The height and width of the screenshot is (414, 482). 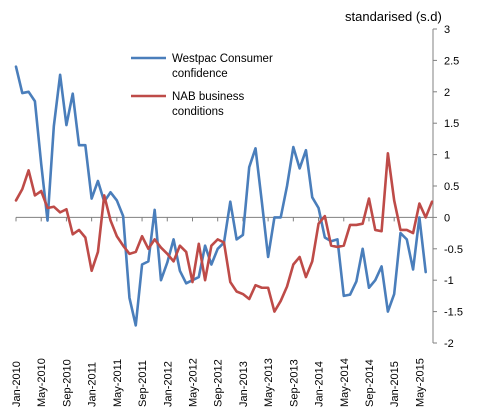 I want to click on x-tick-label: May-2015, so click(x=420, y=382).